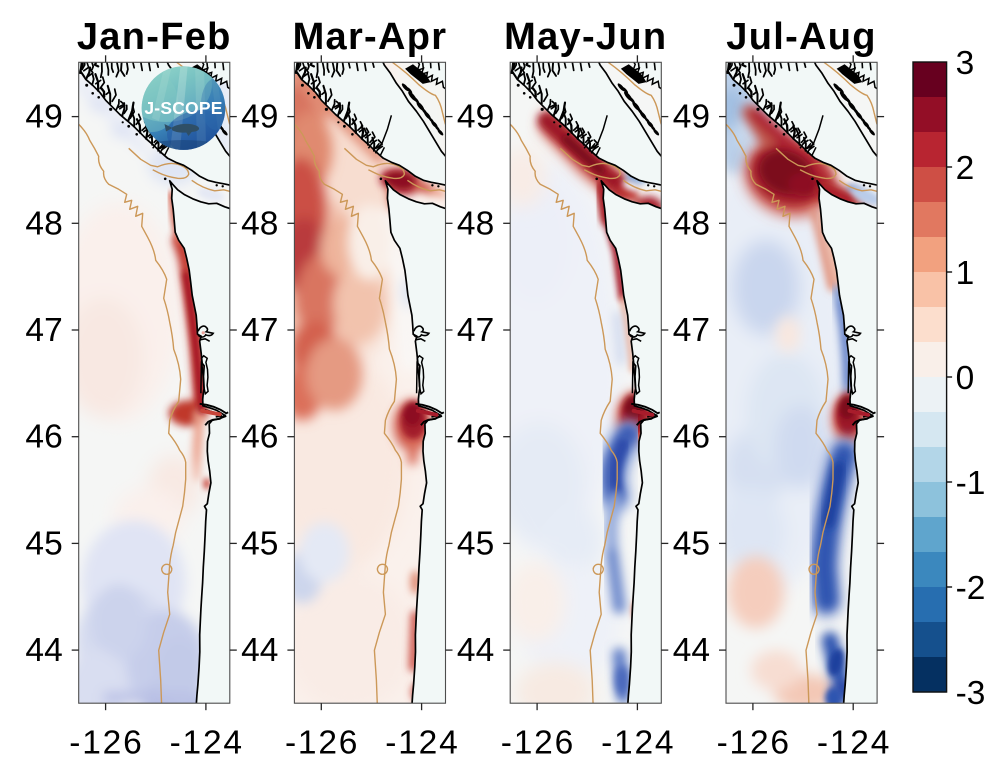 The width and height of the screenshot is (1000, 774). What do you see at coordinates (965, 63) in the screenshot?
I see `svg-text: 3` at bounding box center [965, 63].